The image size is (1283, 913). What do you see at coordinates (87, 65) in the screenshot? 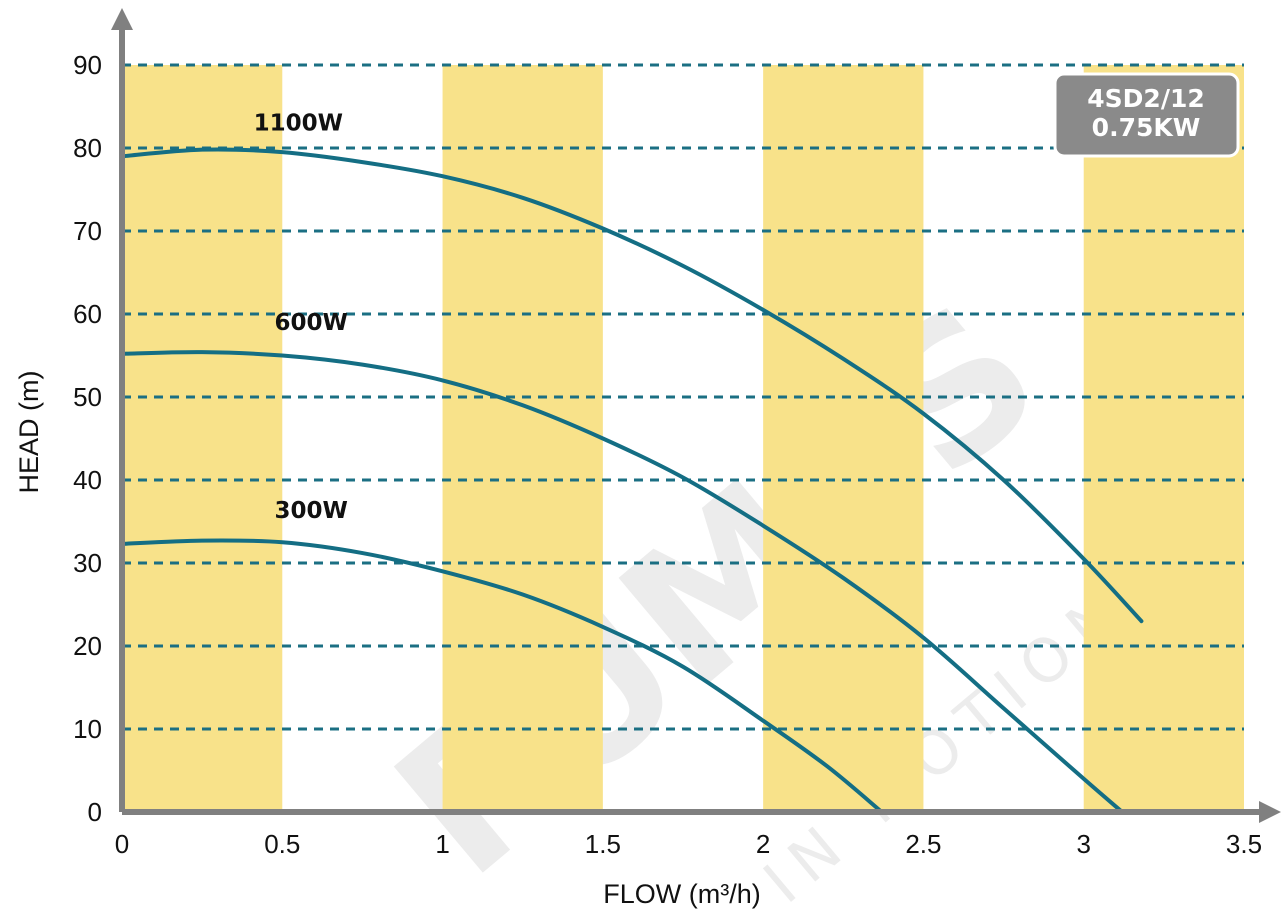
I see `y-tick-label: 90` at bounding box center [87, 65].